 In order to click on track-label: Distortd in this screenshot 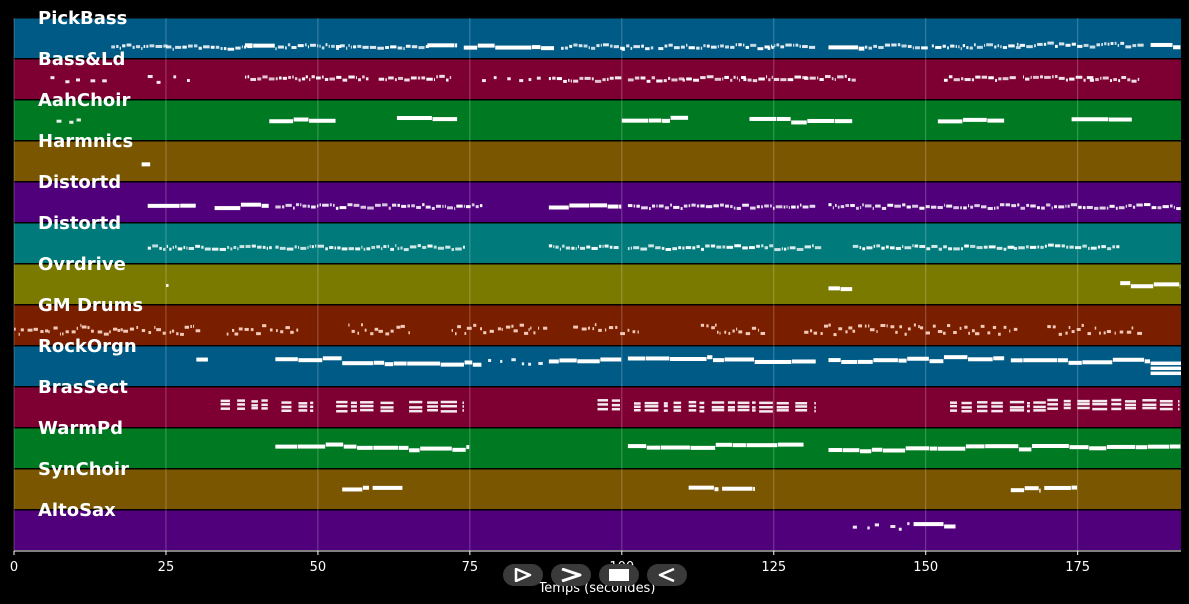, I will do `click(79, 223)`.